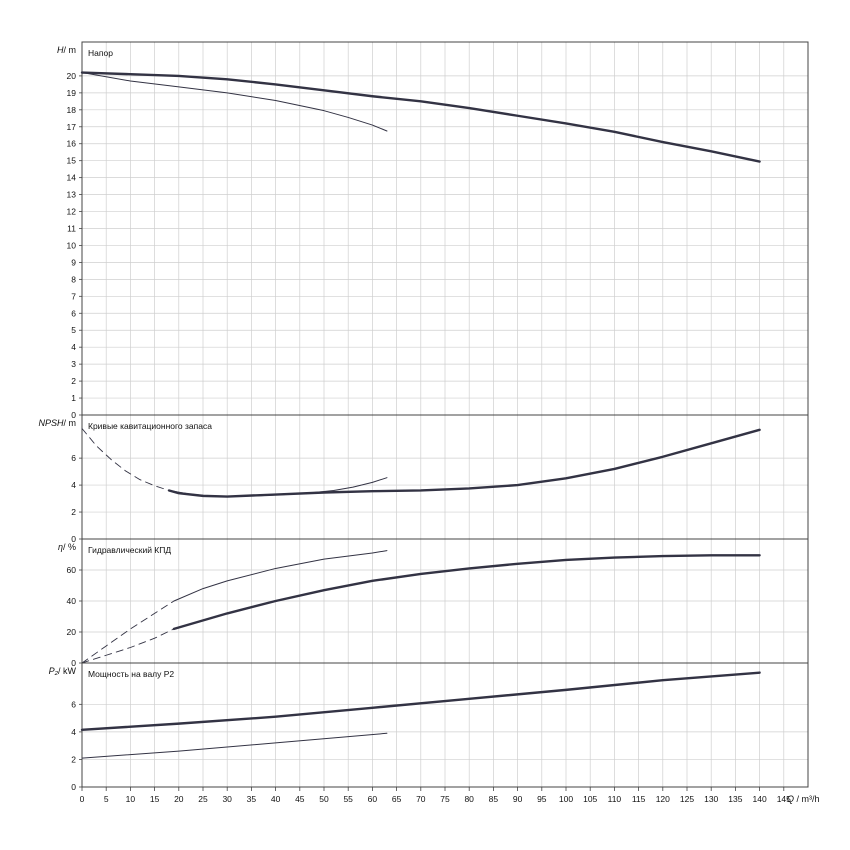  What do you see at coordinates (518, 799) in the screenshot?
I see `x-tick-label: 90` at bounding box center [518, 799].